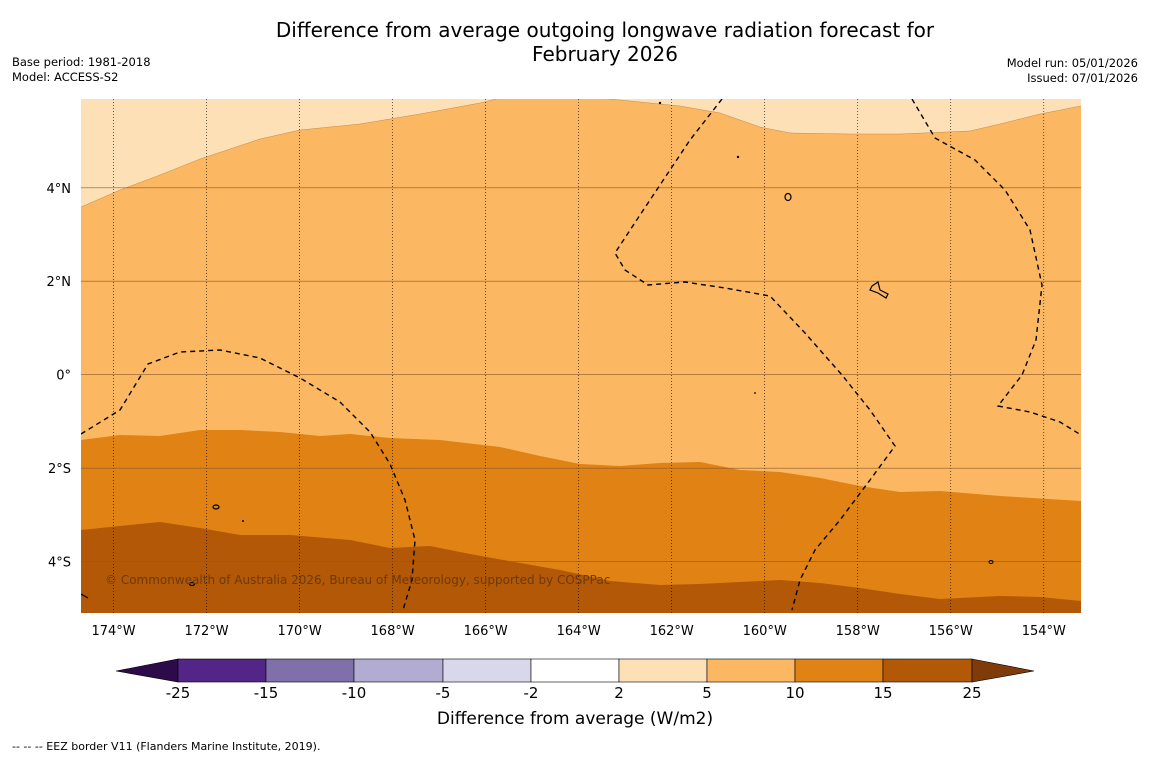  I want to click on colorbar-tick-label: 15, so click(883, 693).